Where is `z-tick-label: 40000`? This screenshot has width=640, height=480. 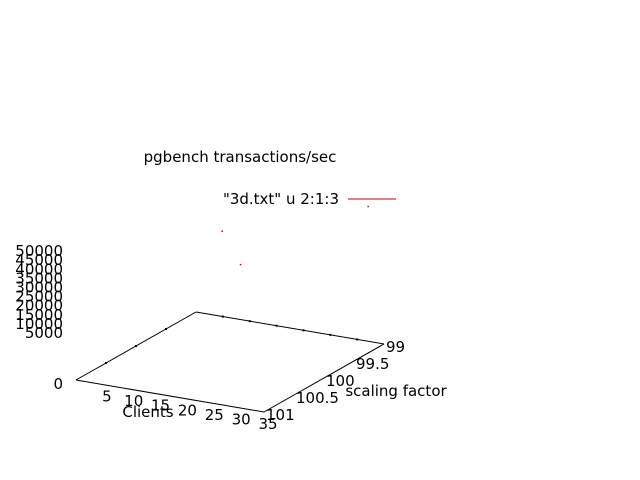
z-tick-label: 40000 is located at coordinates (39, 269).